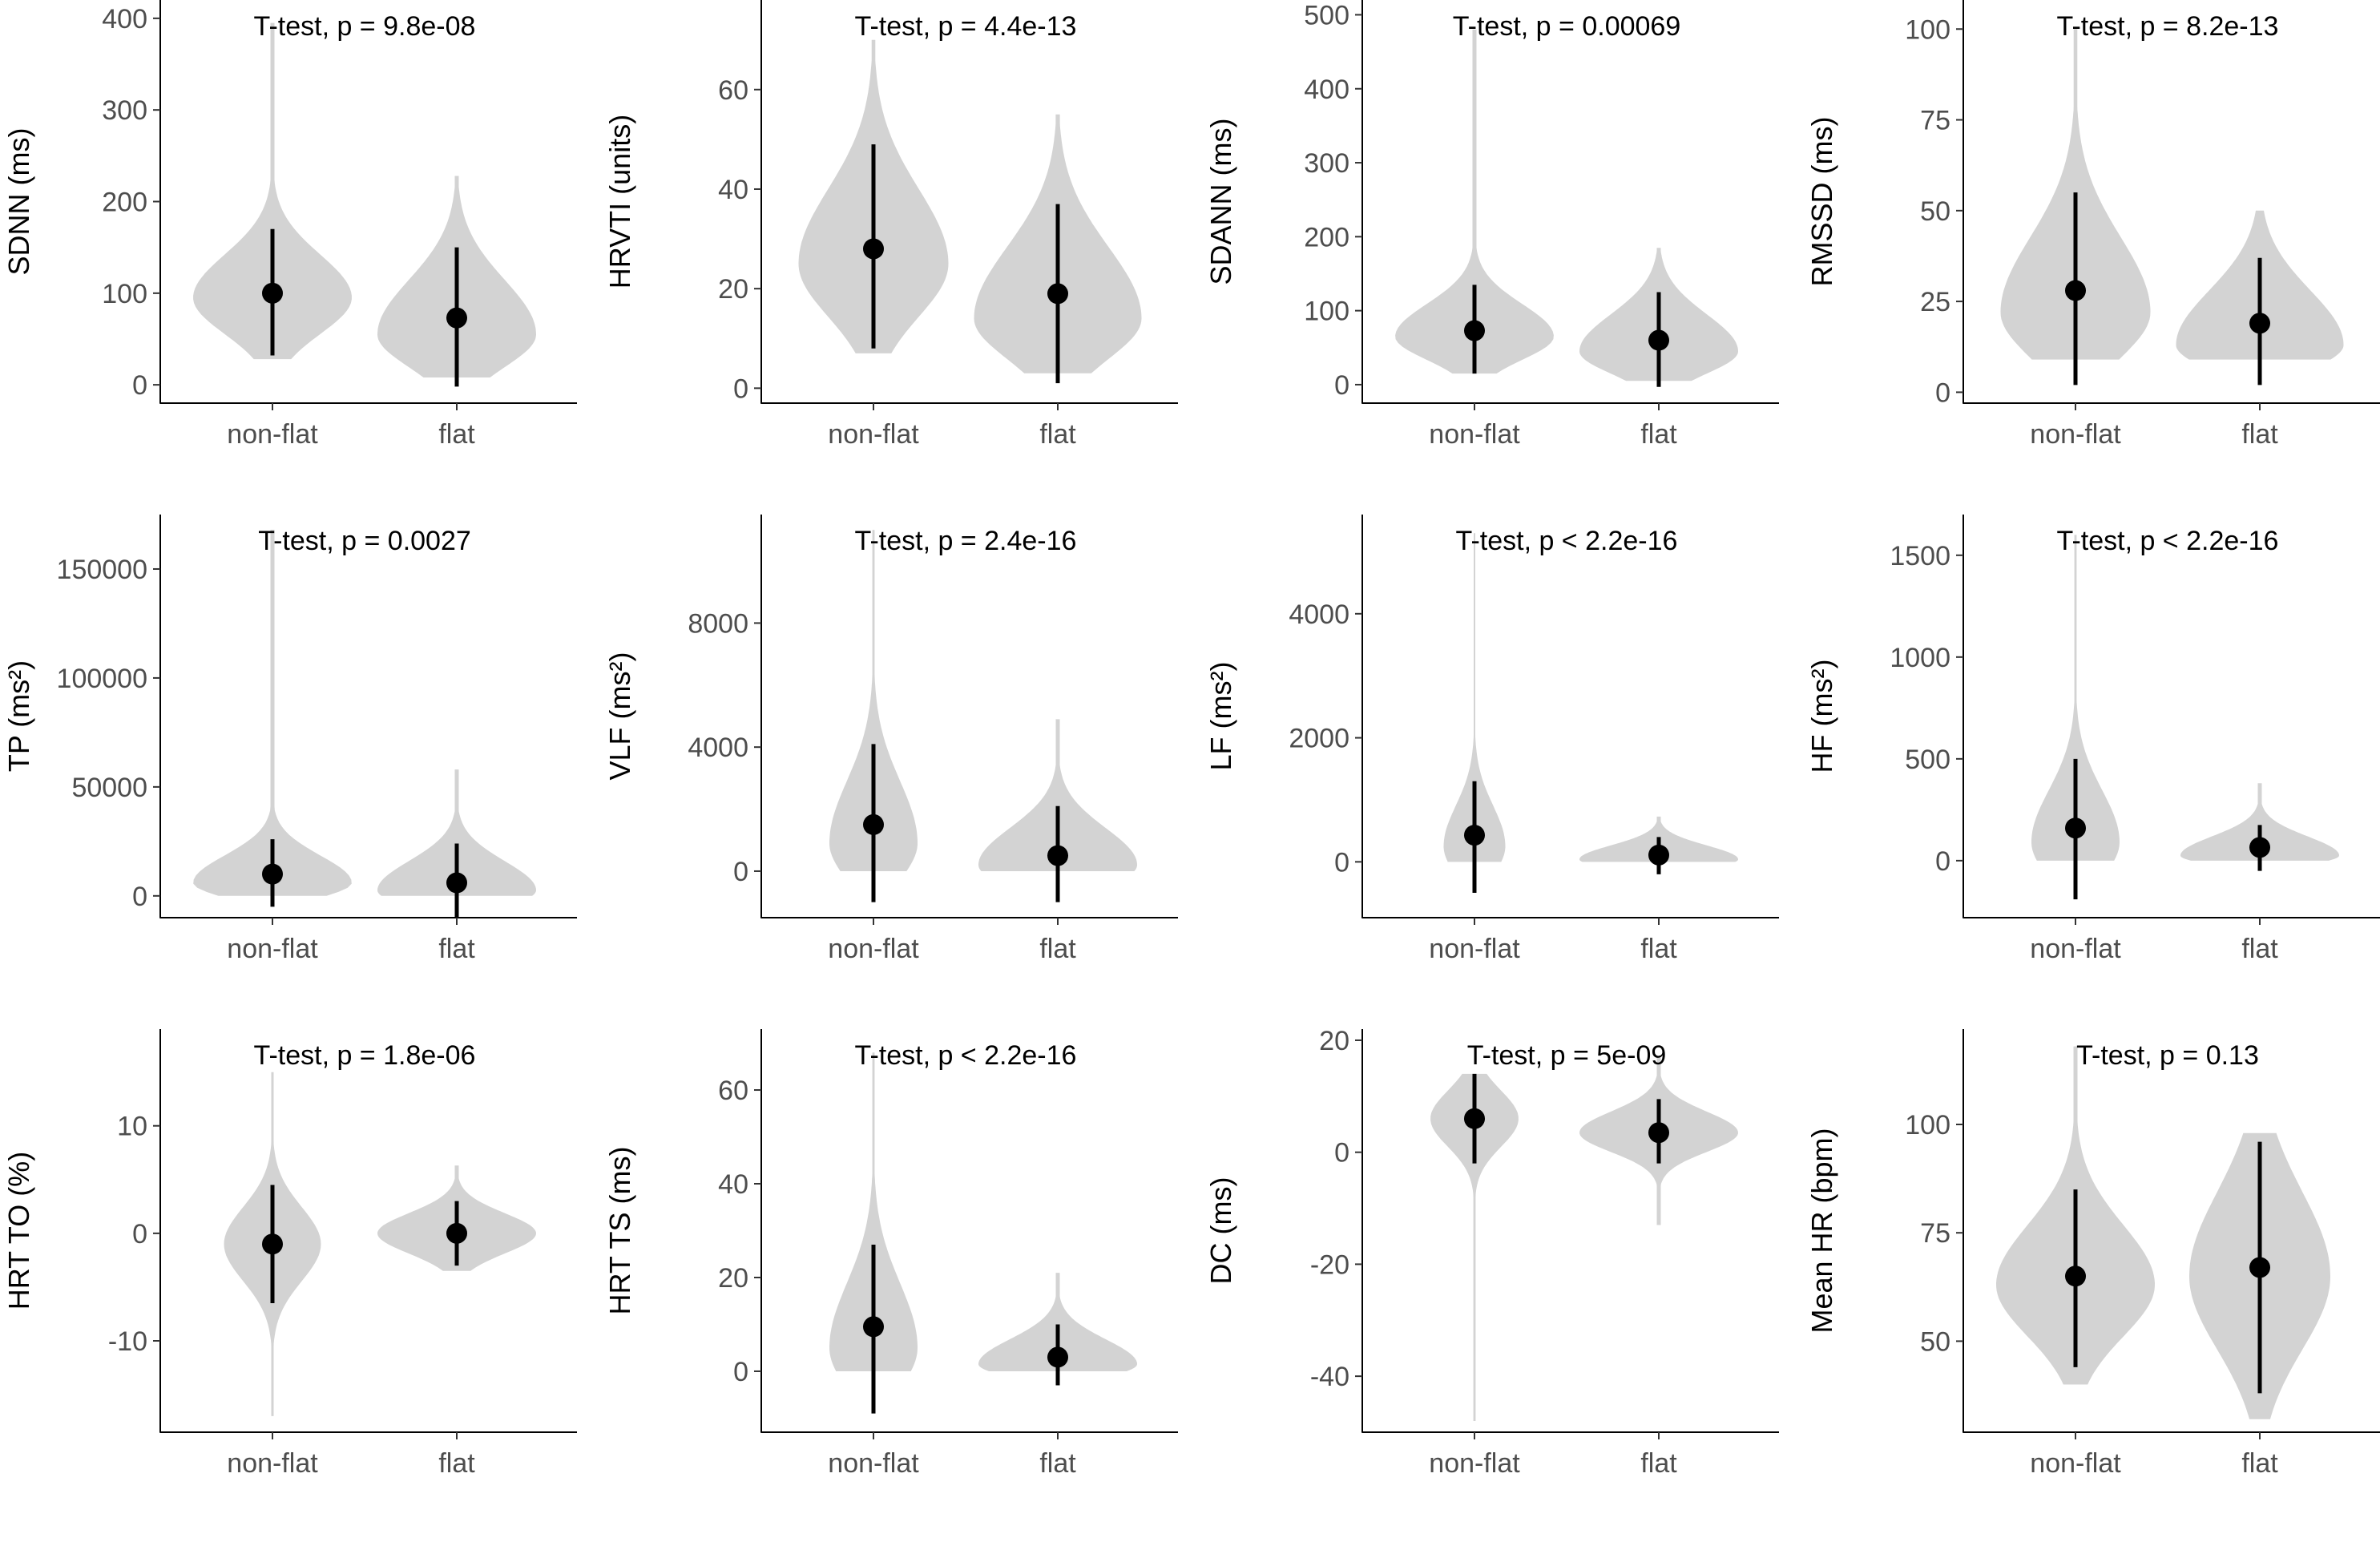 The width and height of the screenshot is (2380, 1542). Describe the element at coordinates (733, 90) in the screenshot. I see `y-tick-label: 60` at that location.